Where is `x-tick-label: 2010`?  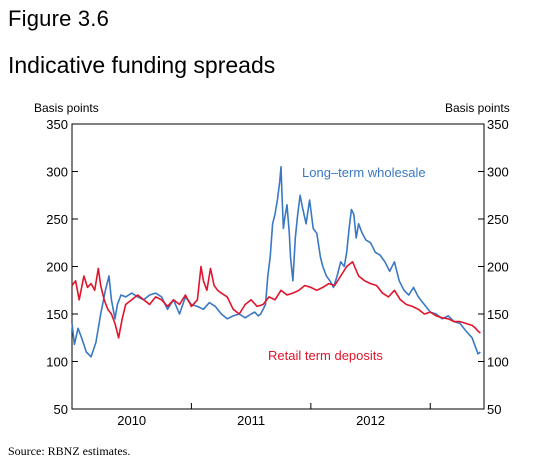
x-tick-label: 2010 is located at coordinates (131, 420).